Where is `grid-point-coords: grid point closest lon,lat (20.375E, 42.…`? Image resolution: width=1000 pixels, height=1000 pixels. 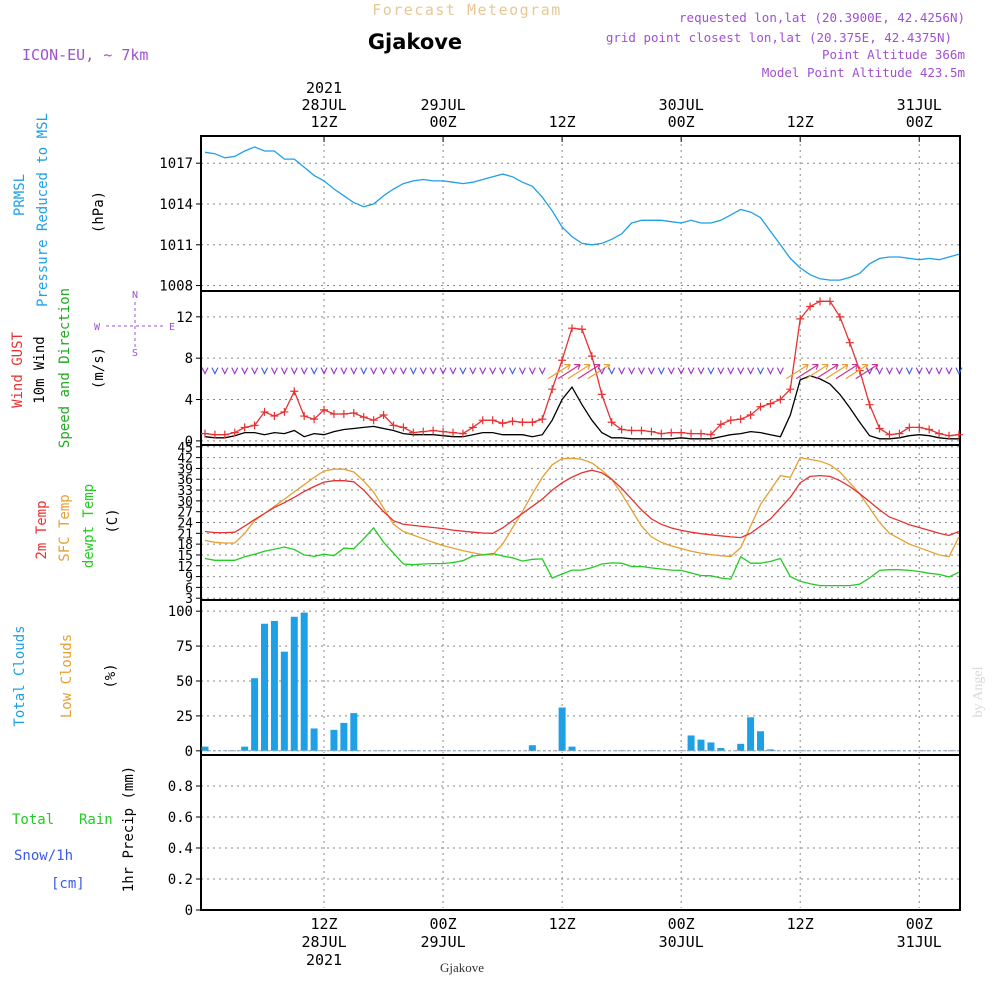
grid-point-coords: grid point closest lon,lat (20.375E, 42.… is located at coordinates (779, 37).